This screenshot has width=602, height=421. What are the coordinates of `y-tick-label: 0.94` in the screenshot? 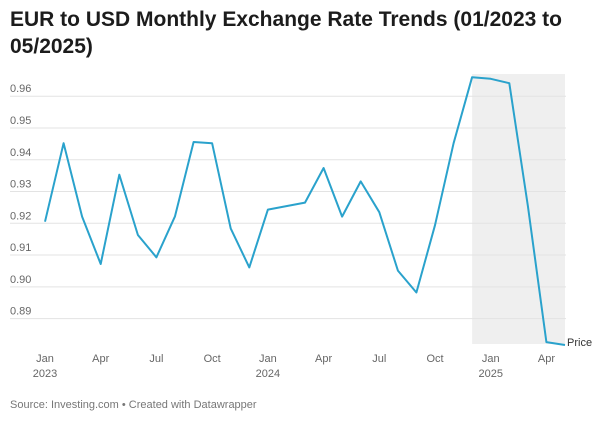 It's located at (20, 153).